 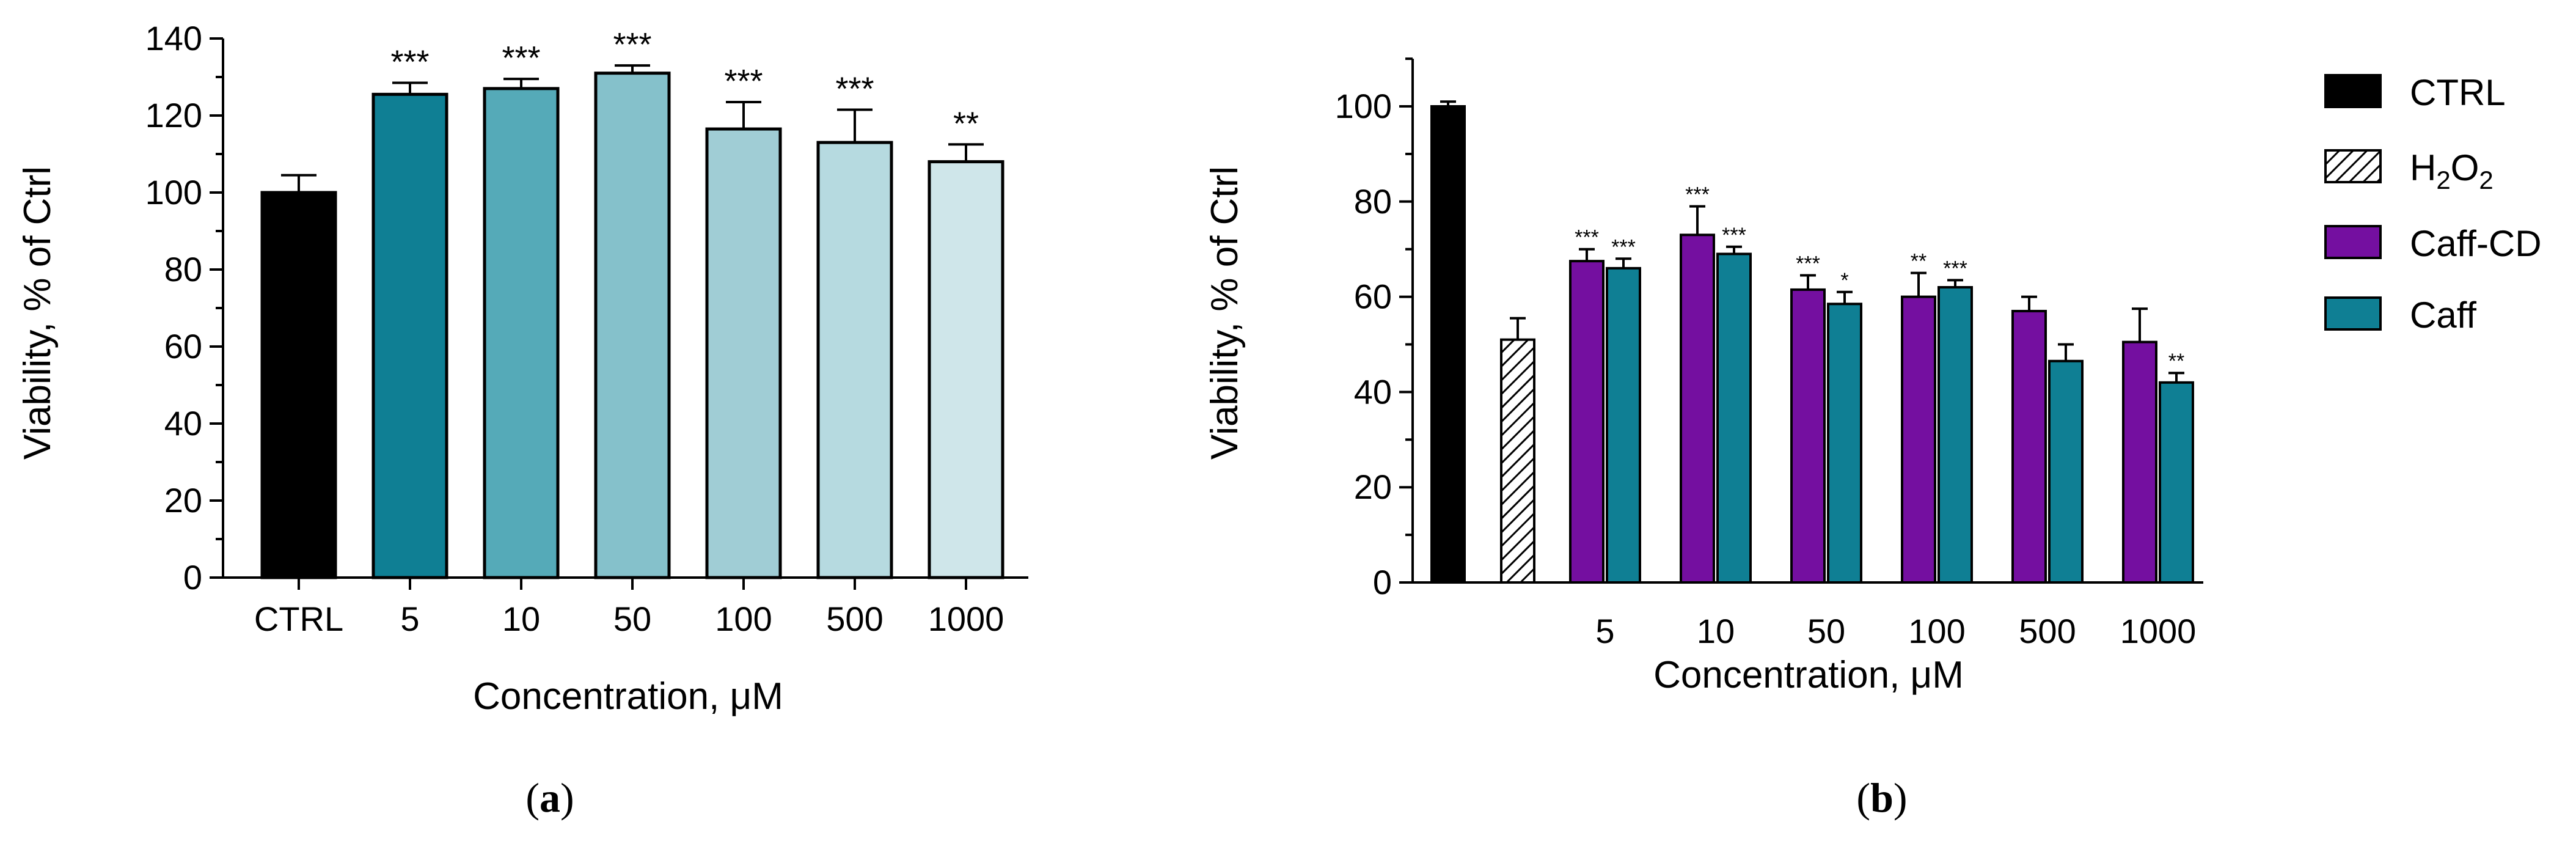 I want to click on b-x-tick-label: 1000, so click(x=2158, y=631).